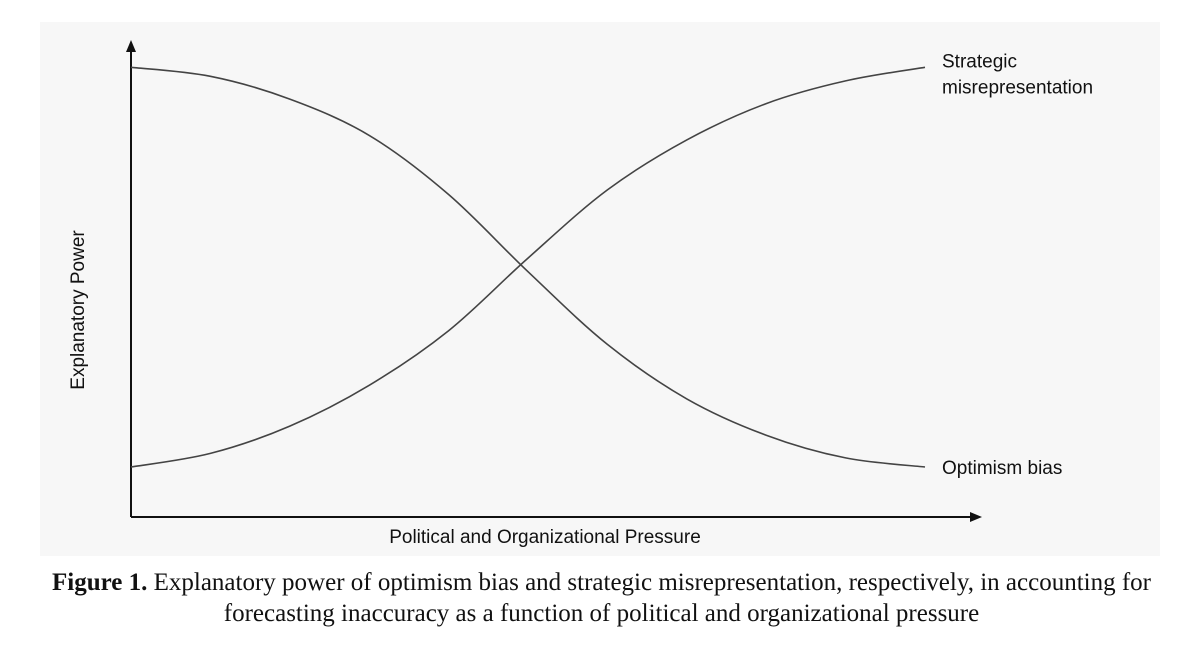 The width and height of the screenshot is (1203, 649). Describe the element at coordinates (979, 61) in the screenshot. I see `series-label-1-line-1: Strategic` at that location.